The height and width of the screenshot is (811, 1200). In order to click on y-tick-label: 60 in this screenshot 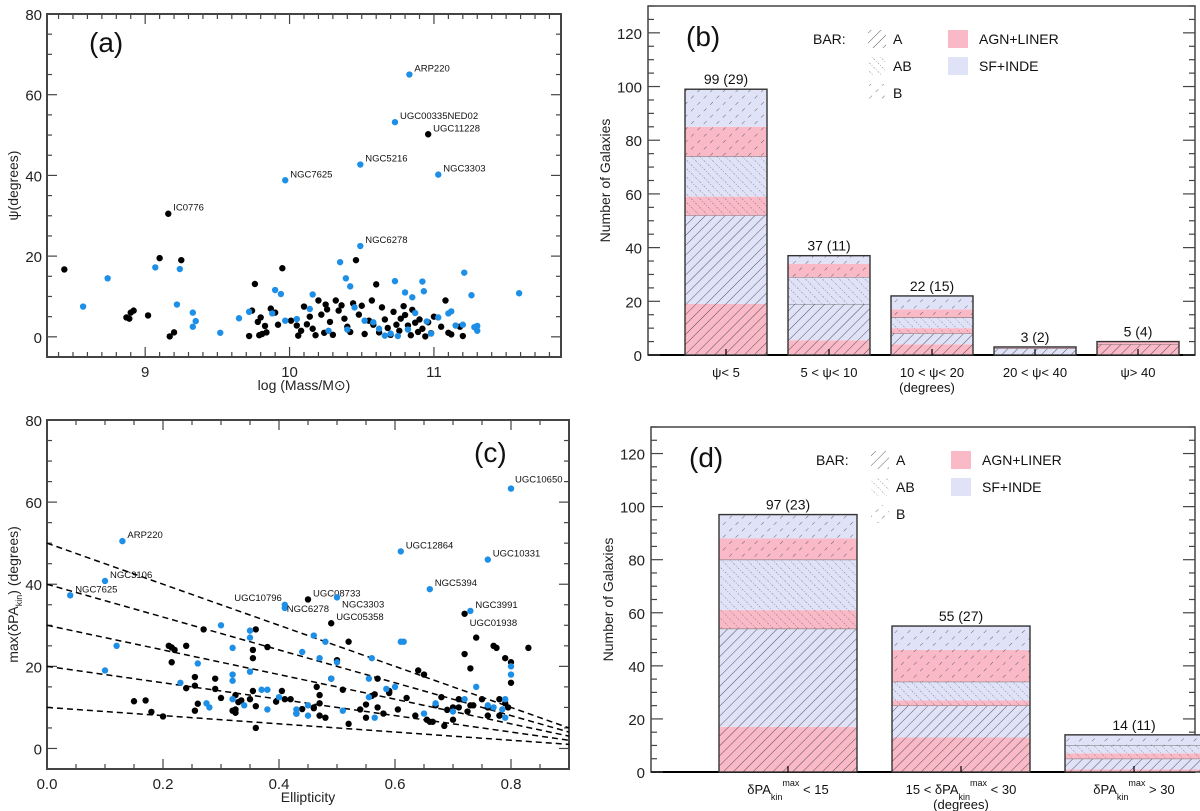, I will do `click(633, 195)`.